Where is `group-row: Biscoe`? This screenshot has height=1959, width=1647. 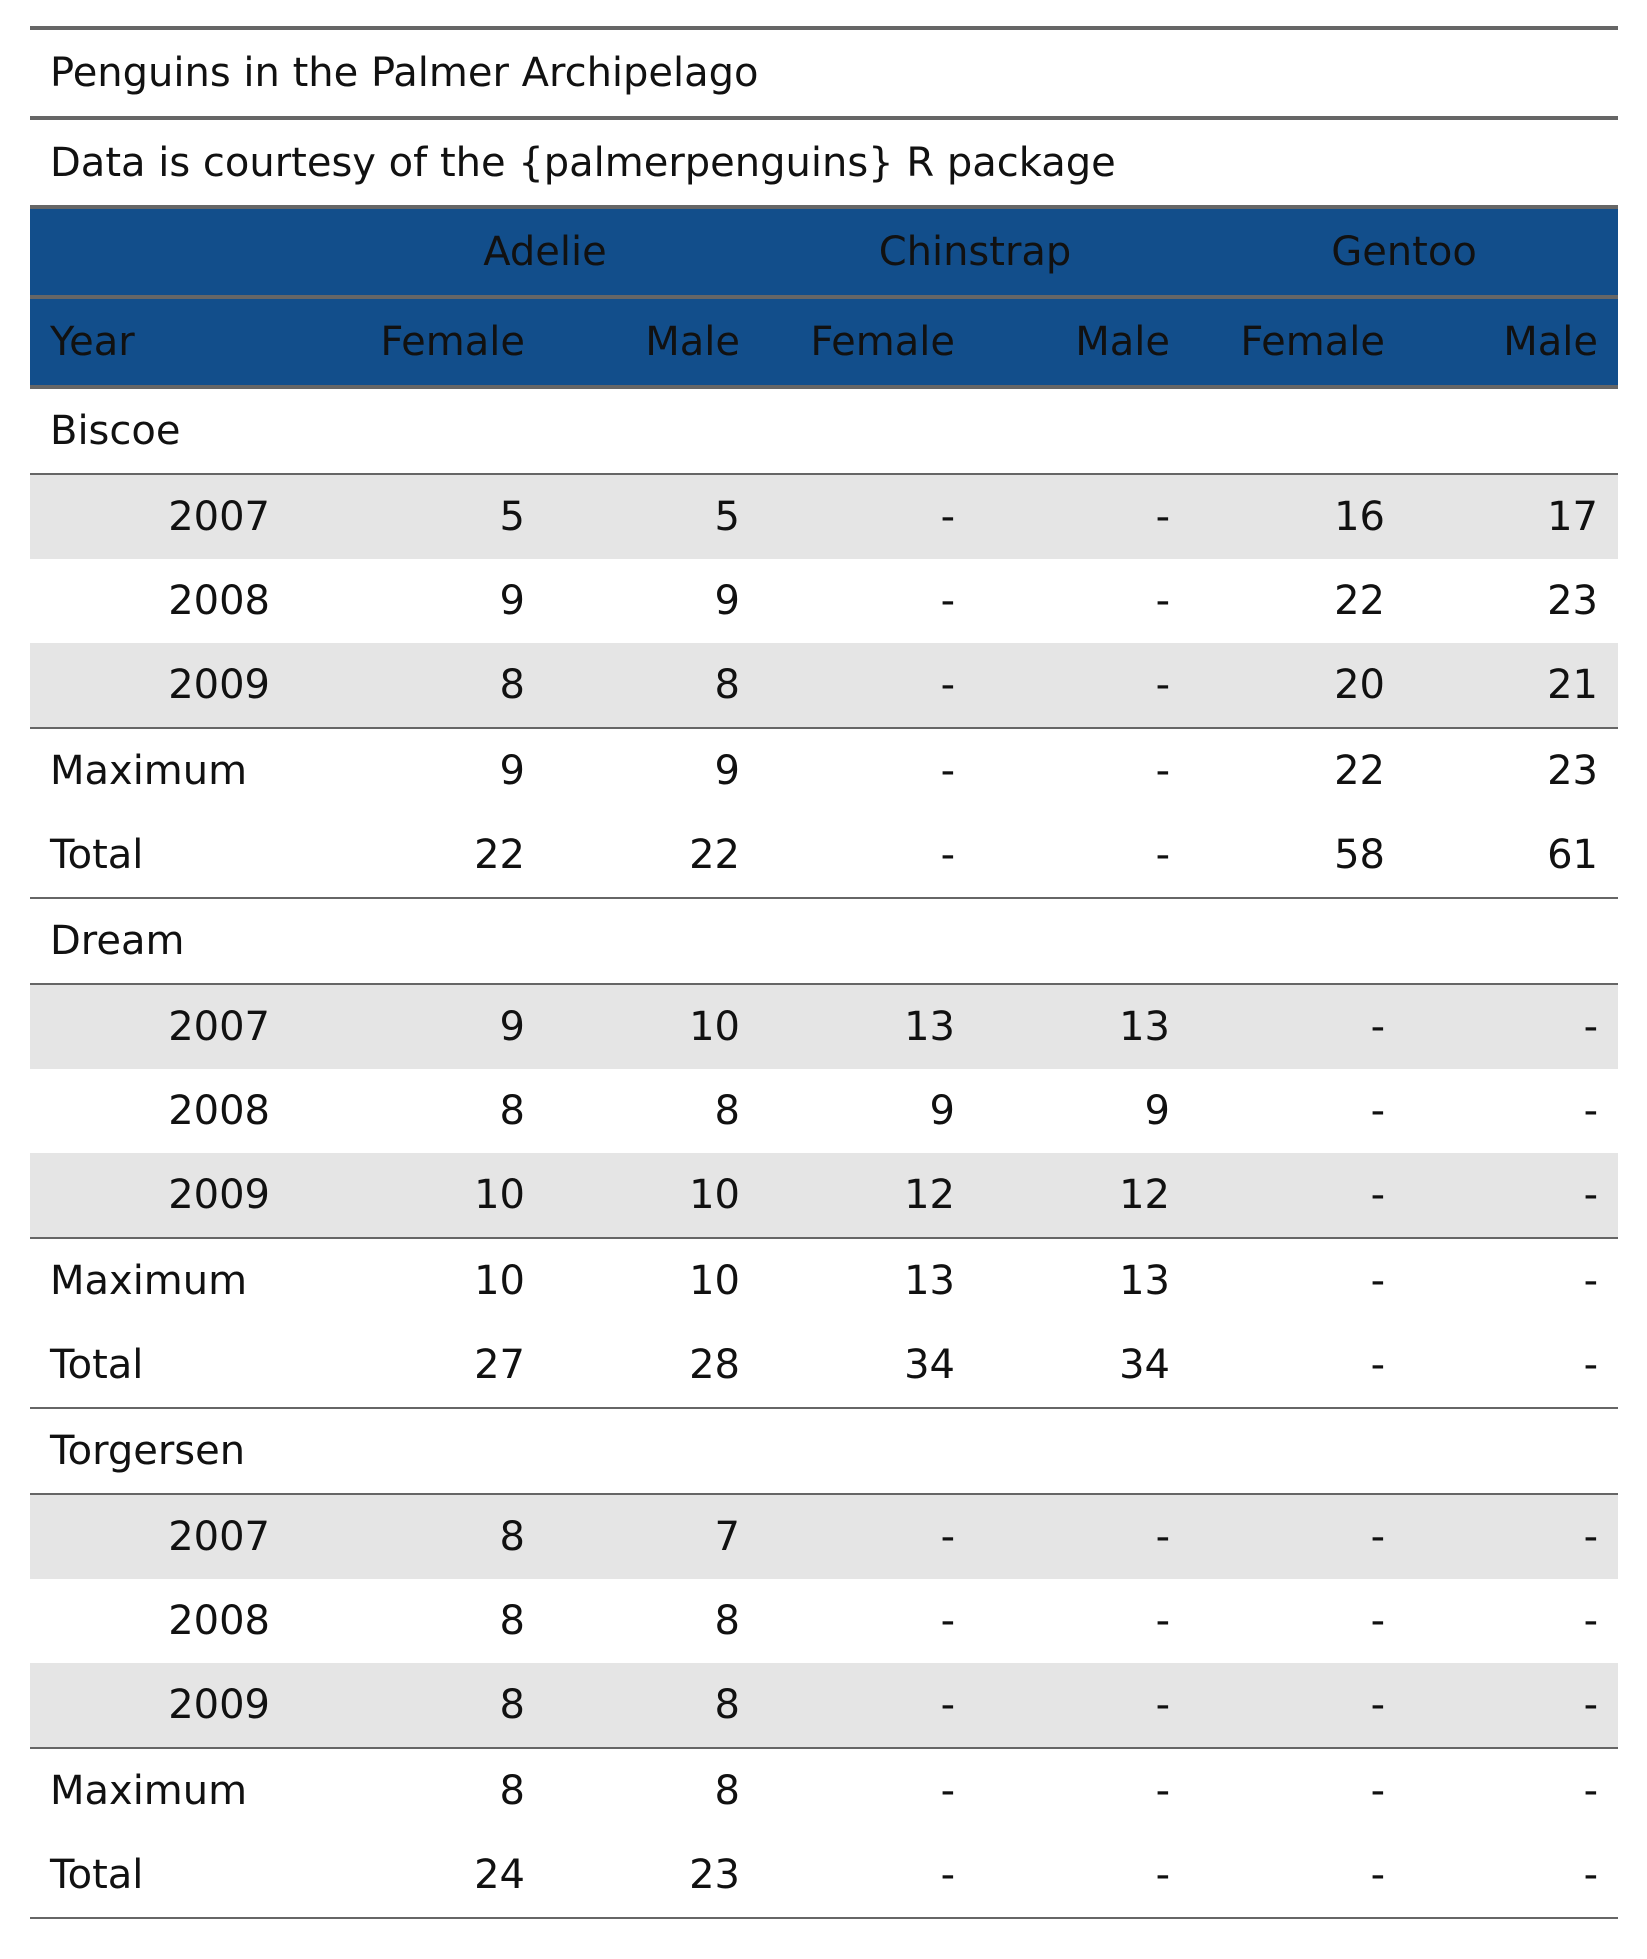 group-row: Biscoe is located at coordinates (824, 431).